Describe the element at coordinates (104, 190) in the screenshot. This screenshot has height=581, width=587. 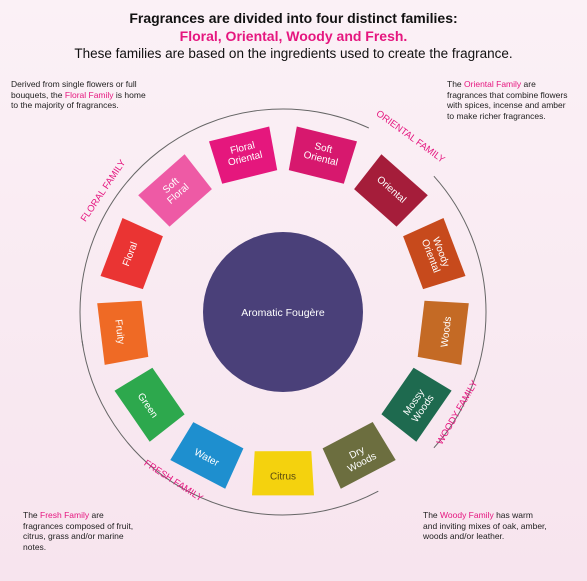
I see `family-label-floral: FLORAL FAMILY` at that location.